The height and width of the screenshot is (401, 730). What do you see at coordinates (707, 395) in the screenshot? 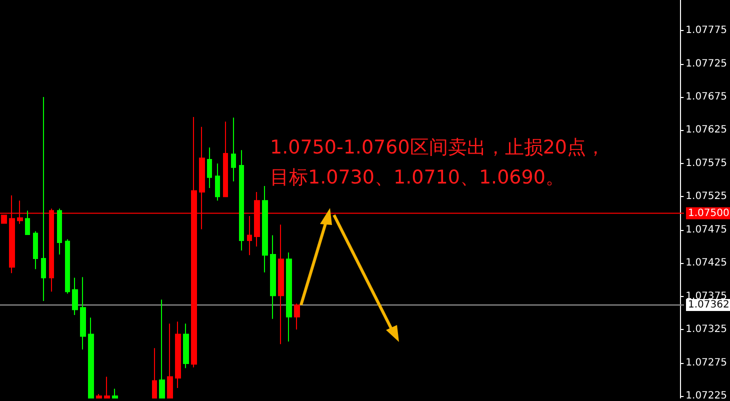
I see `y-tick-label: 1.07225` at bounding box center [707, 395].